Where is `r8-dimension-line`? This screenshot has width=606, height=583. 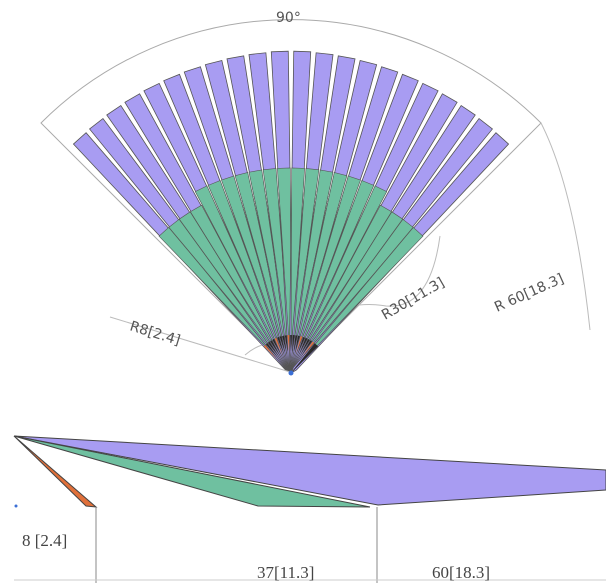
r8-dimension-line is located at coordinates (200, 344).